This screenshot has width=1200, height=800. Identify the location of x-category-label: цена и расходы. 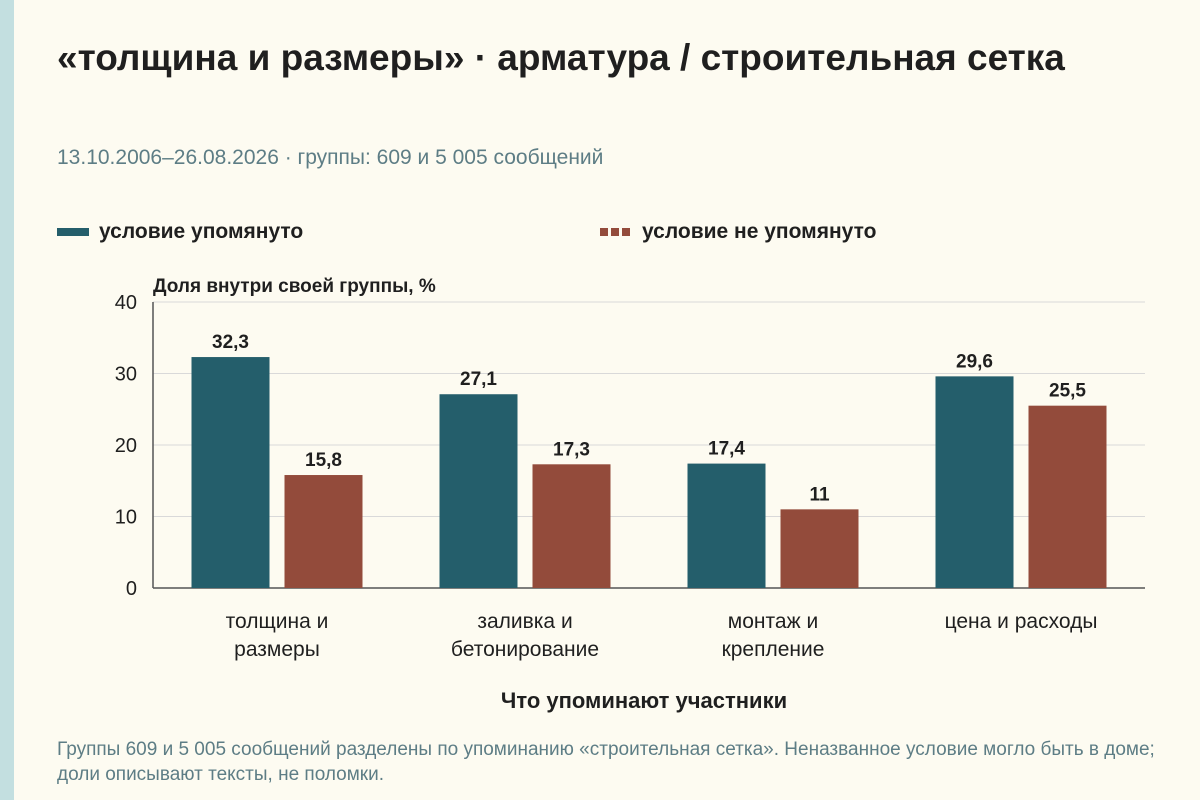
(1021, 621).